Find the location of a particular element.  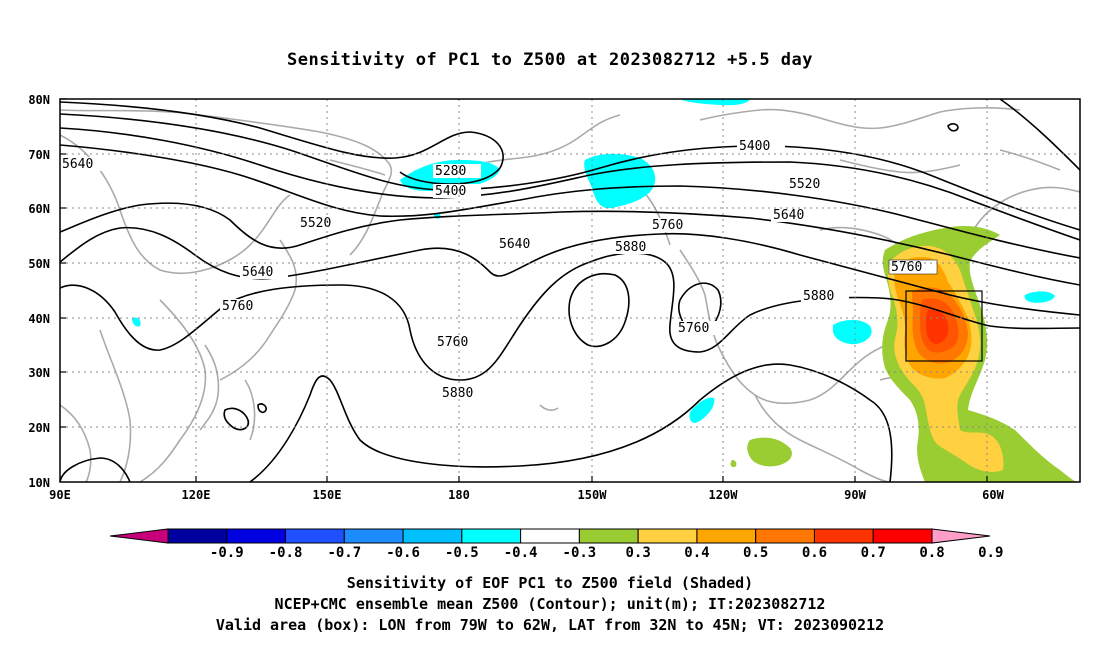

colorbar-label: -0.7 is located at coordinates (344, 553).